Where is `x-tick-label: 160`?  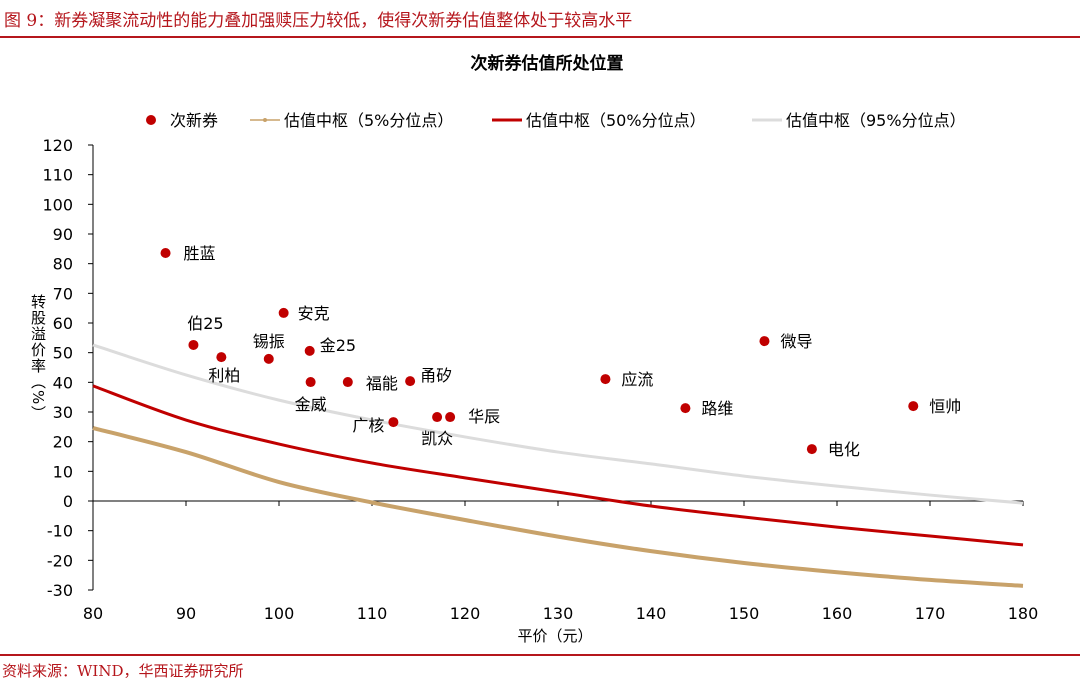
x-tick-label: 160 is located at coordinates (837, 613).